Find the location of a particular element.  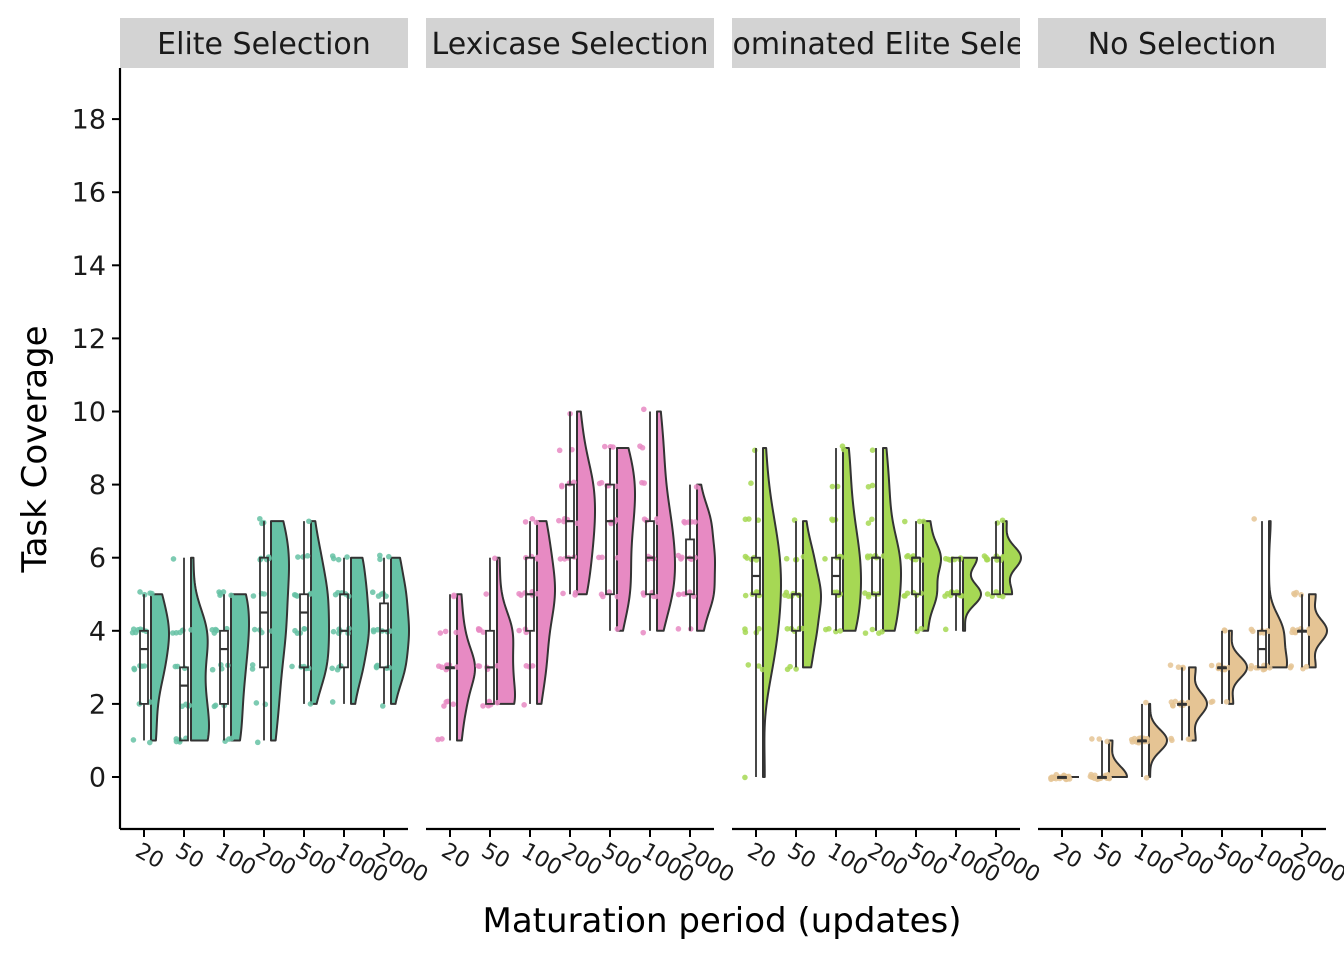

facet-strip-lexicase: Lexicase Selection is located at coordinates (570, 43).